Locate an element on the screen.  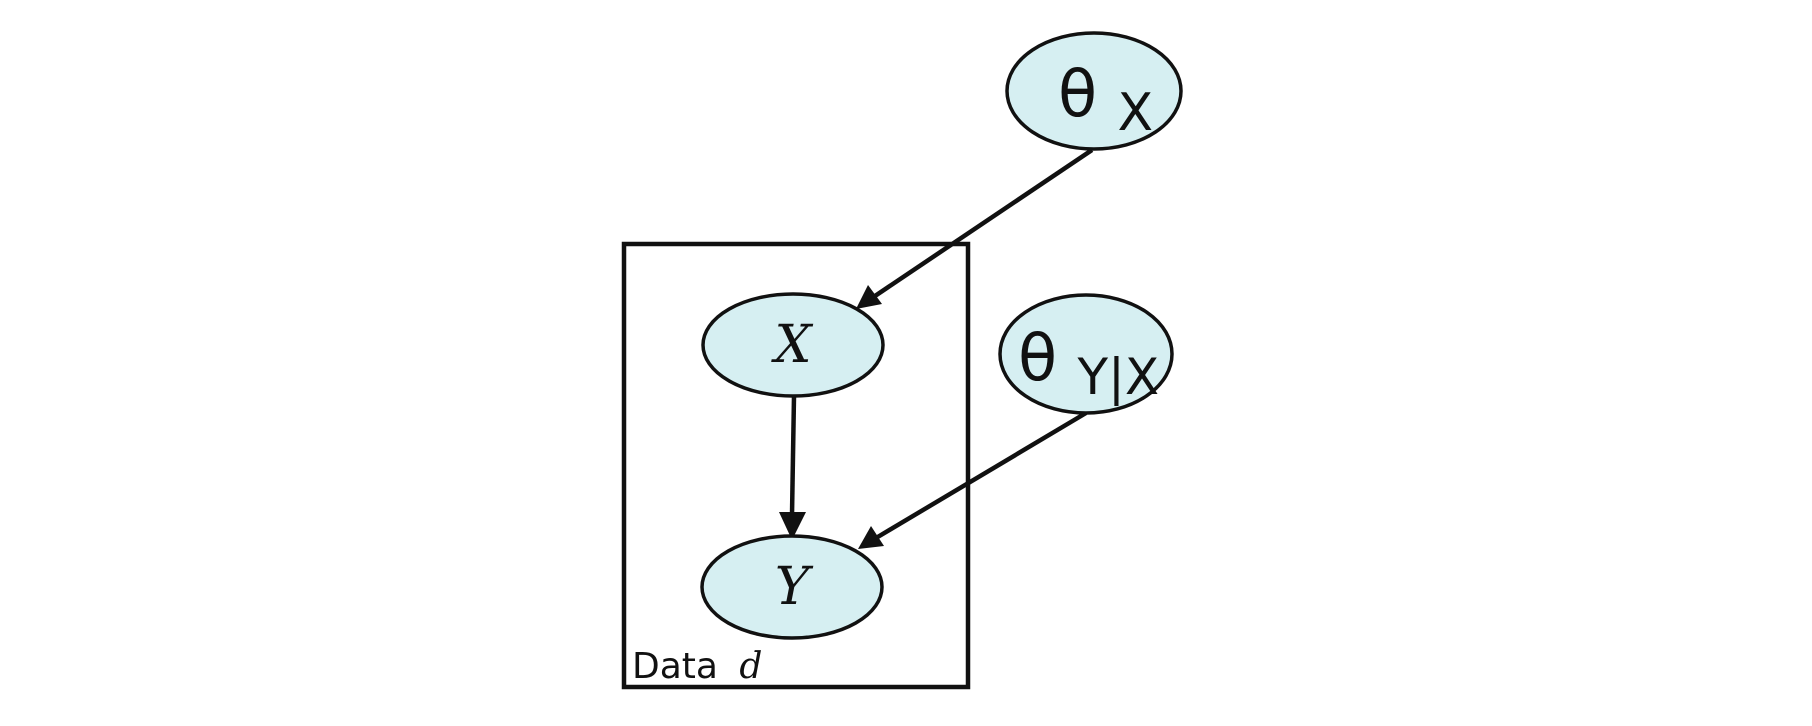
theta-y-given-x-subscript: Y|X is located at coordinates (1118, 377).